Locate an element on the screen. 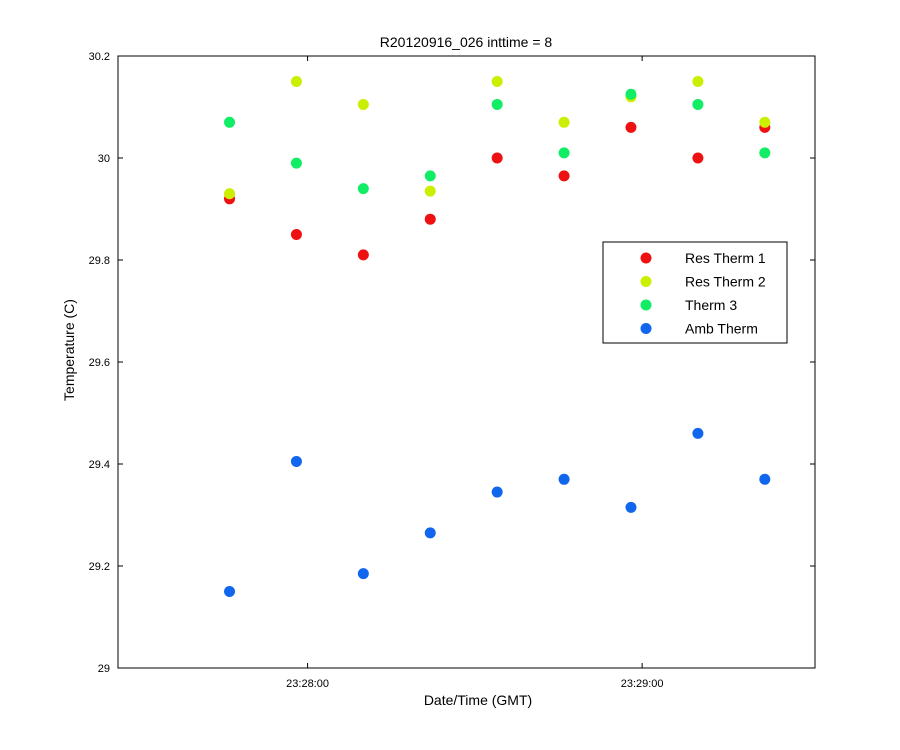  legend-label: Amb Therm is located at coordinates (721, 329).